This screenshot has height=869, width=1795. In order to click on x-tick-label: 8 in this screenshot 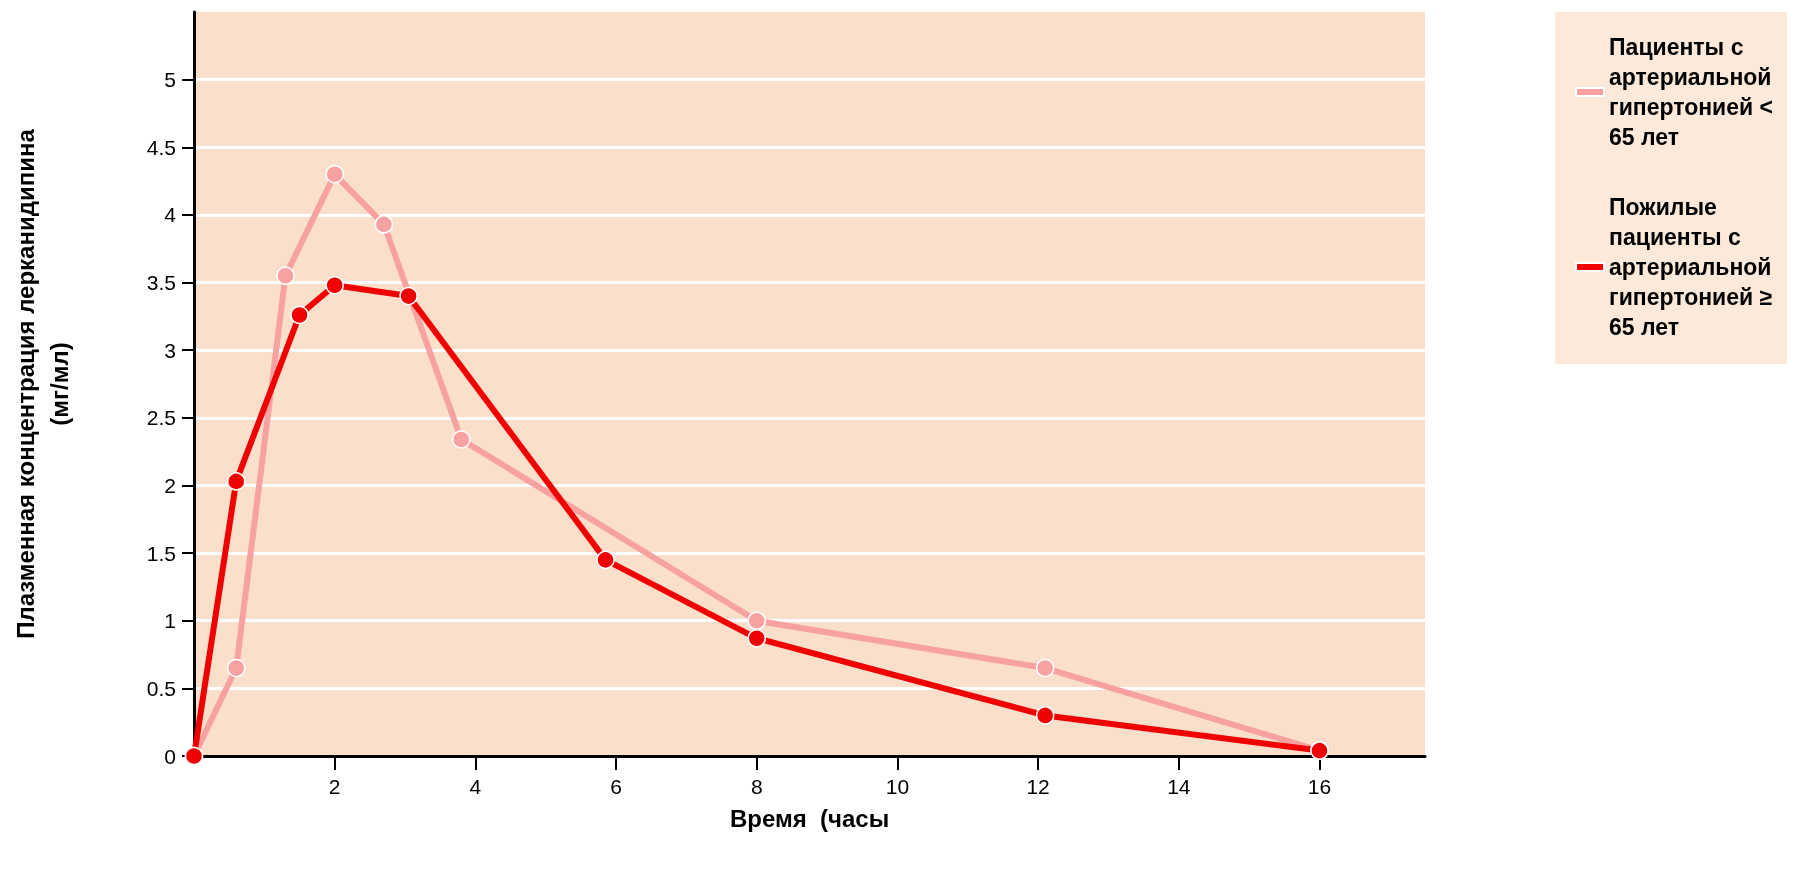, I will do `click(756, 786)`.